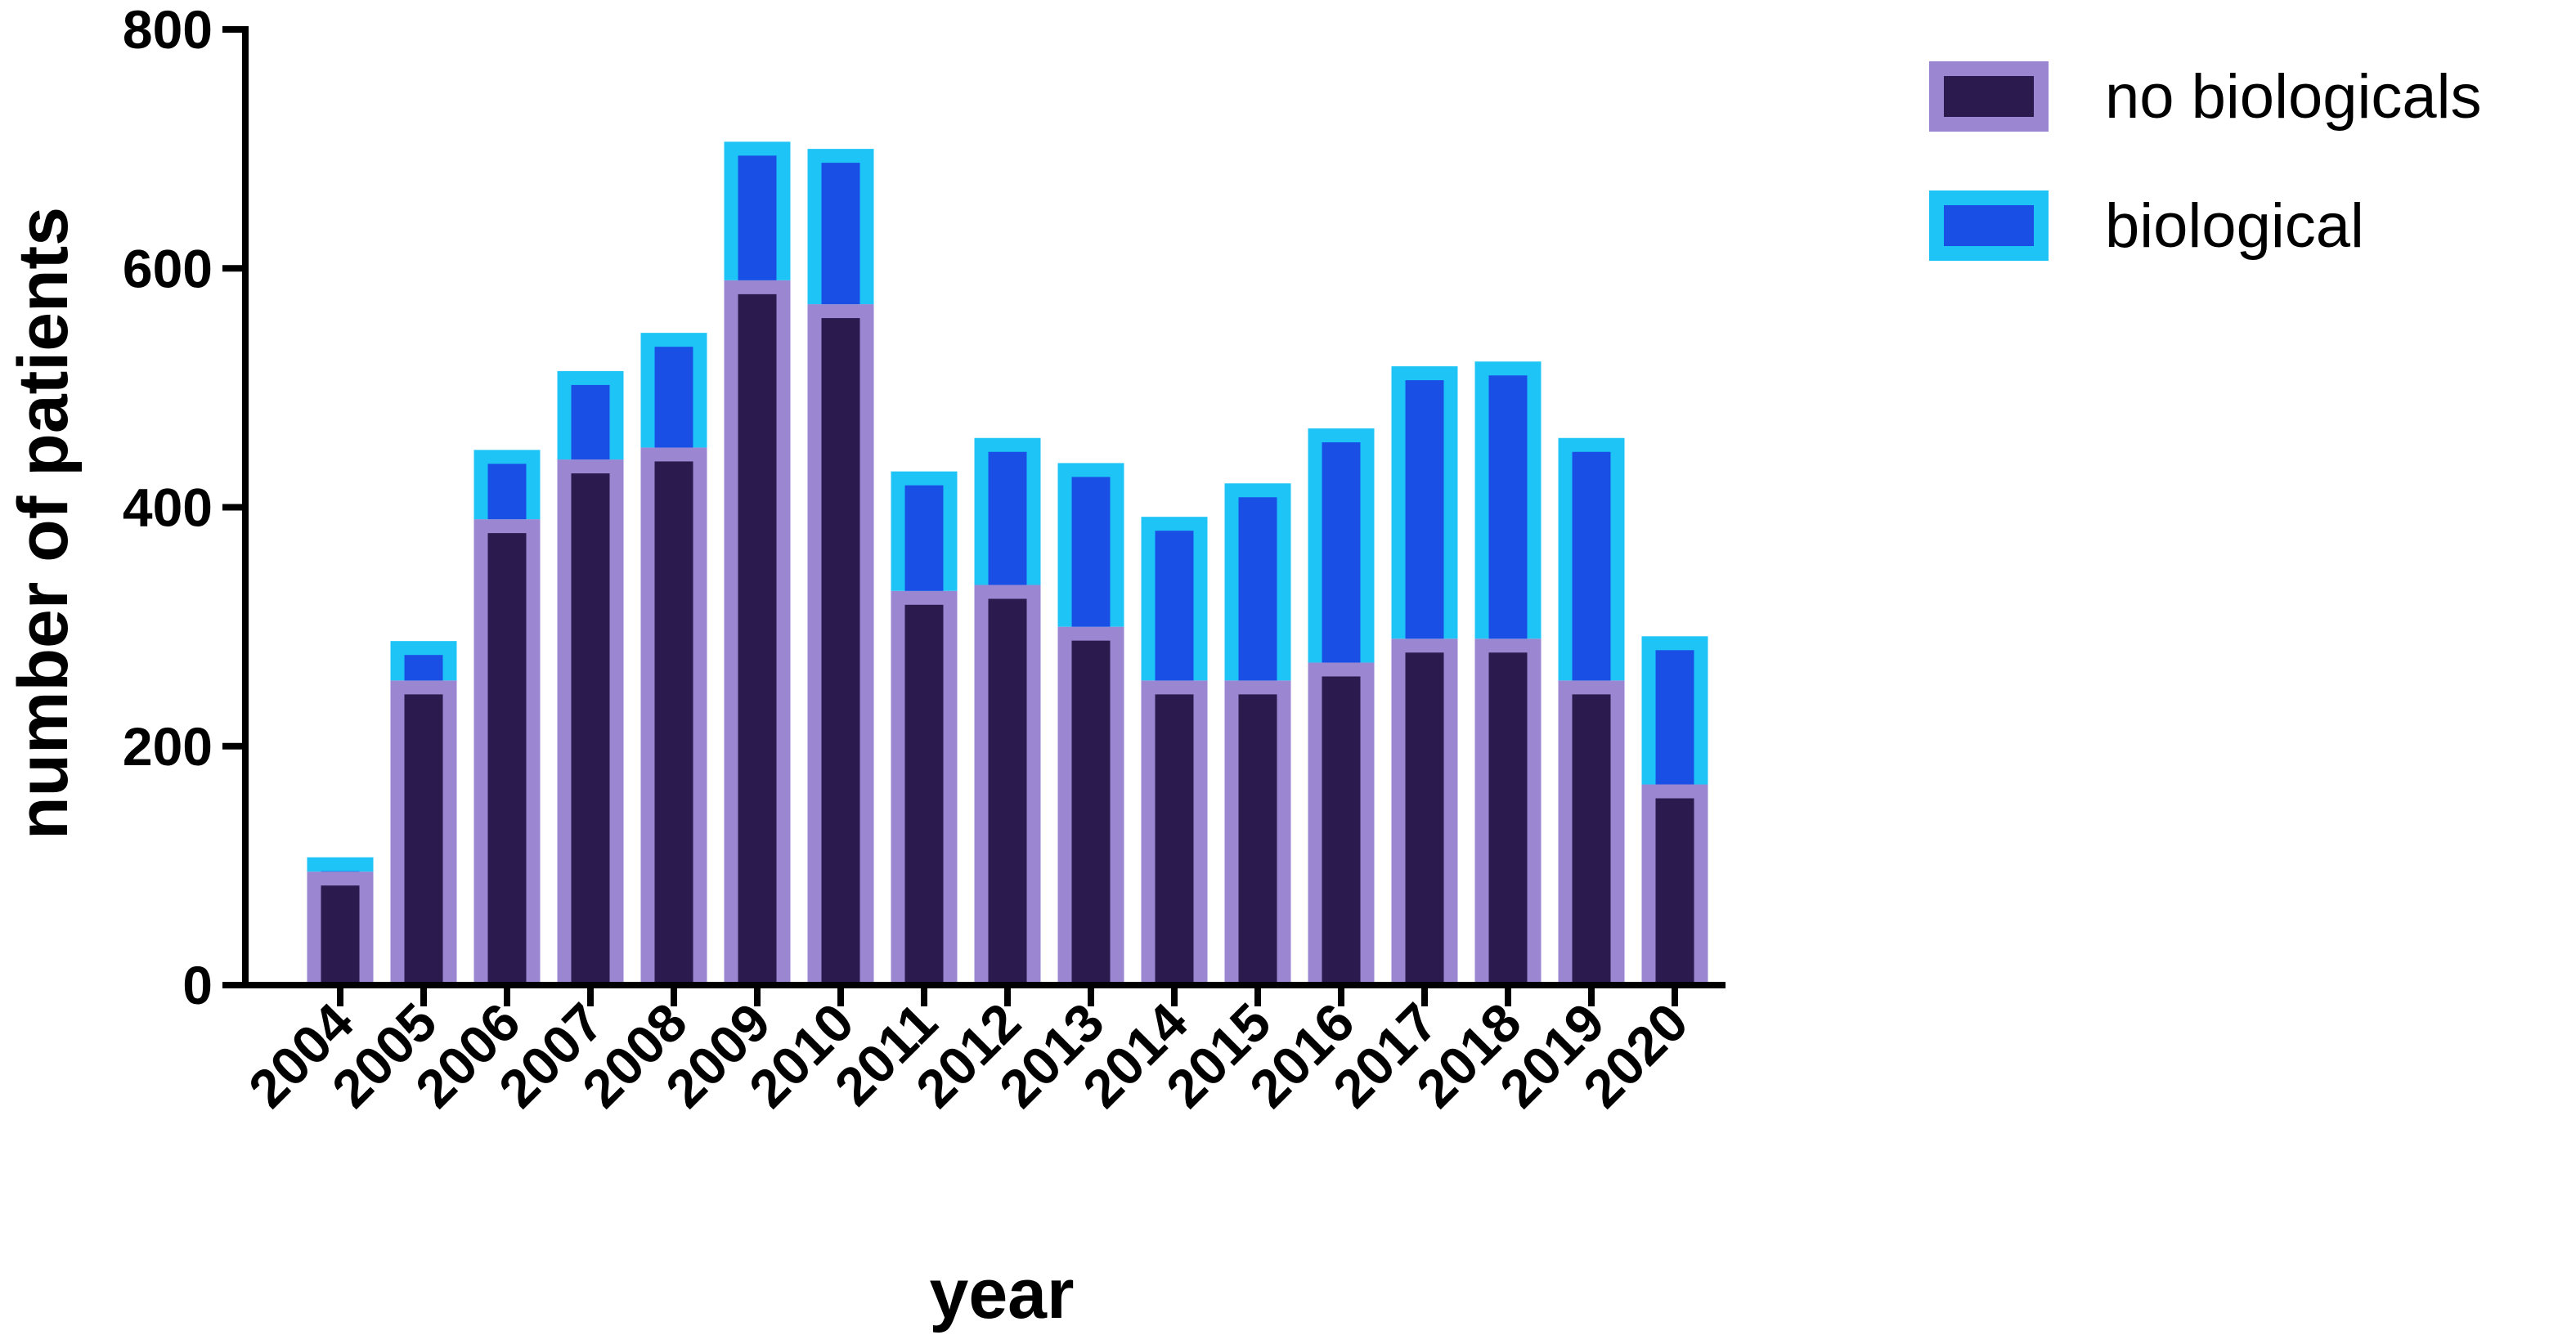 This screenshot has height=1344, width=2576. What do you see at coordinates (591, 422) in the screenshot?
I see `bar-biological-2007` at bounding box center [591, 422].